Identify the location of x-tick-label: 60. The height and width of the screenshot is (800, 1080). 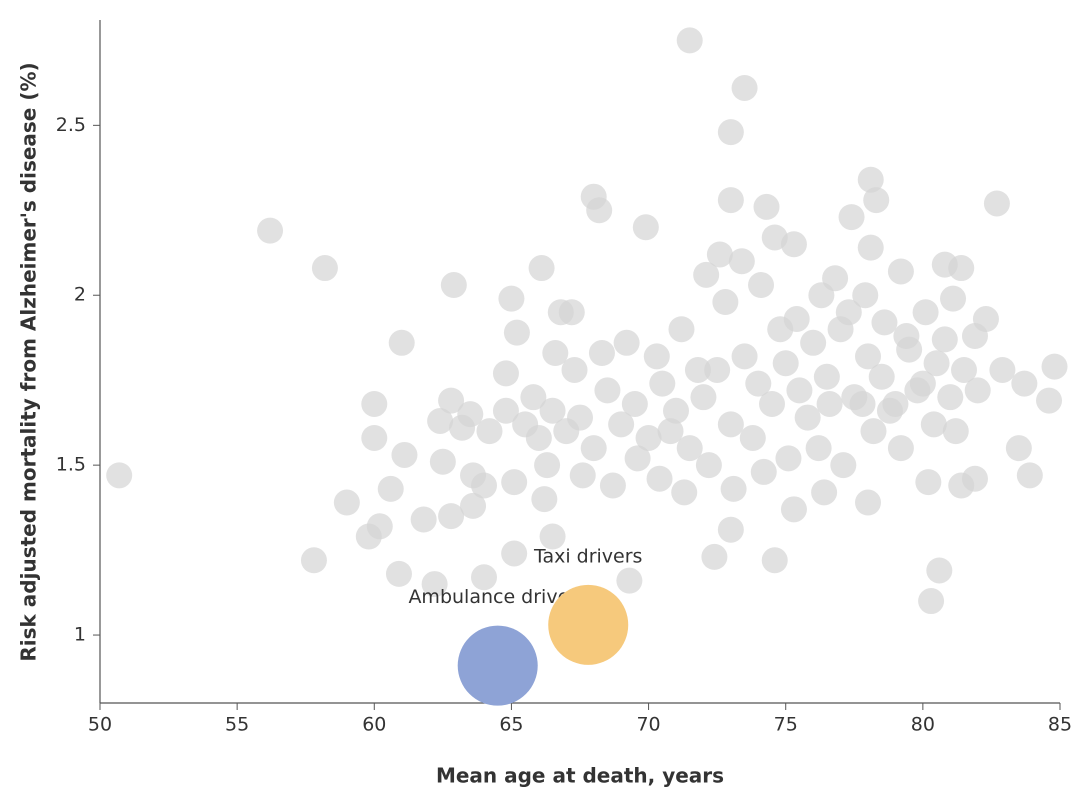
(374, 725).